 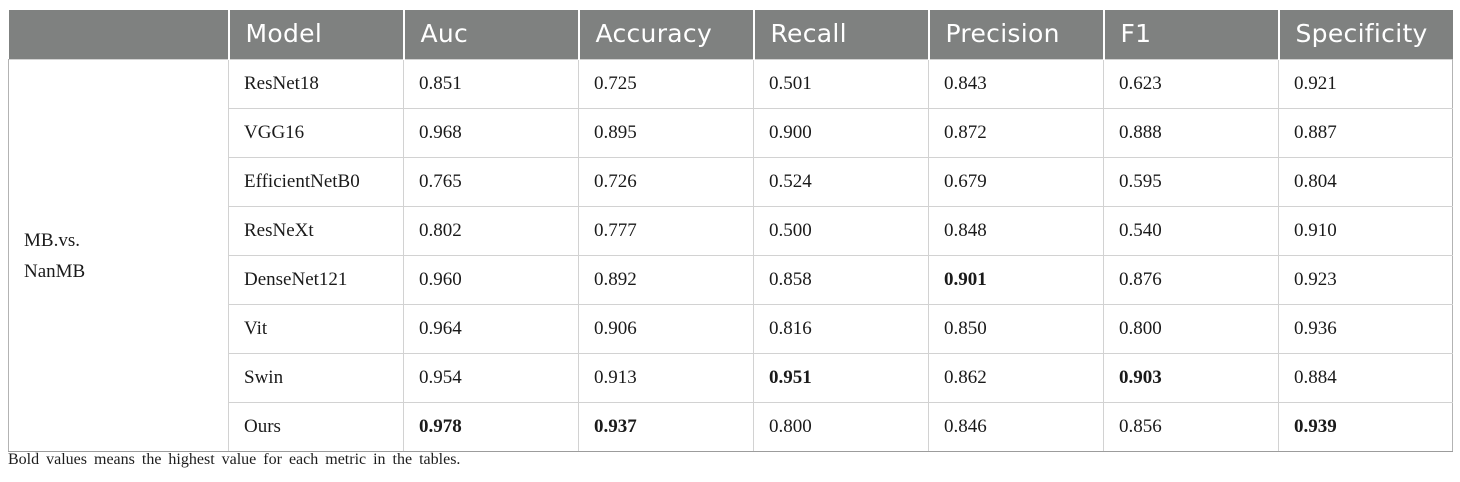 What do you see at coordinates (666, 280) in the screenshot?
I see `metric-cell-accuracy: 0.892` at bounding box center [666, 280].